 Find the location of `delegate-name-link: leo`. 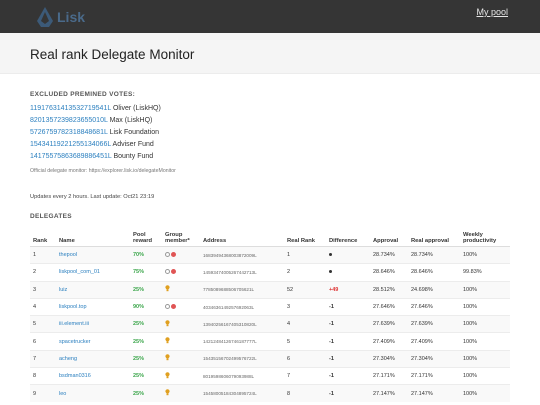

delegate-name-link: leo is located at coordinates (93, 393).